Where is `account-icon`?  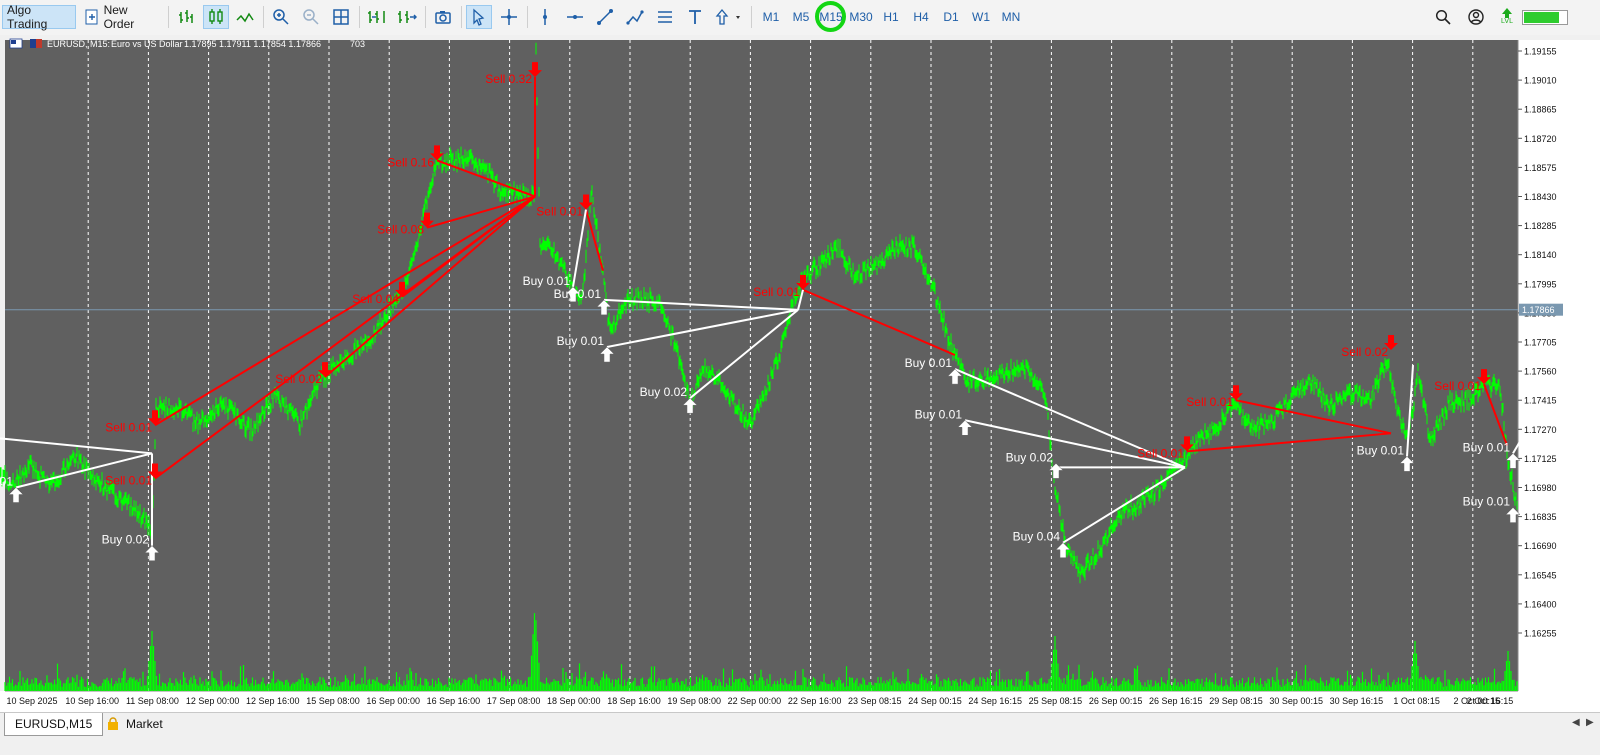
account-icon is located at coordinates (1476, 17).